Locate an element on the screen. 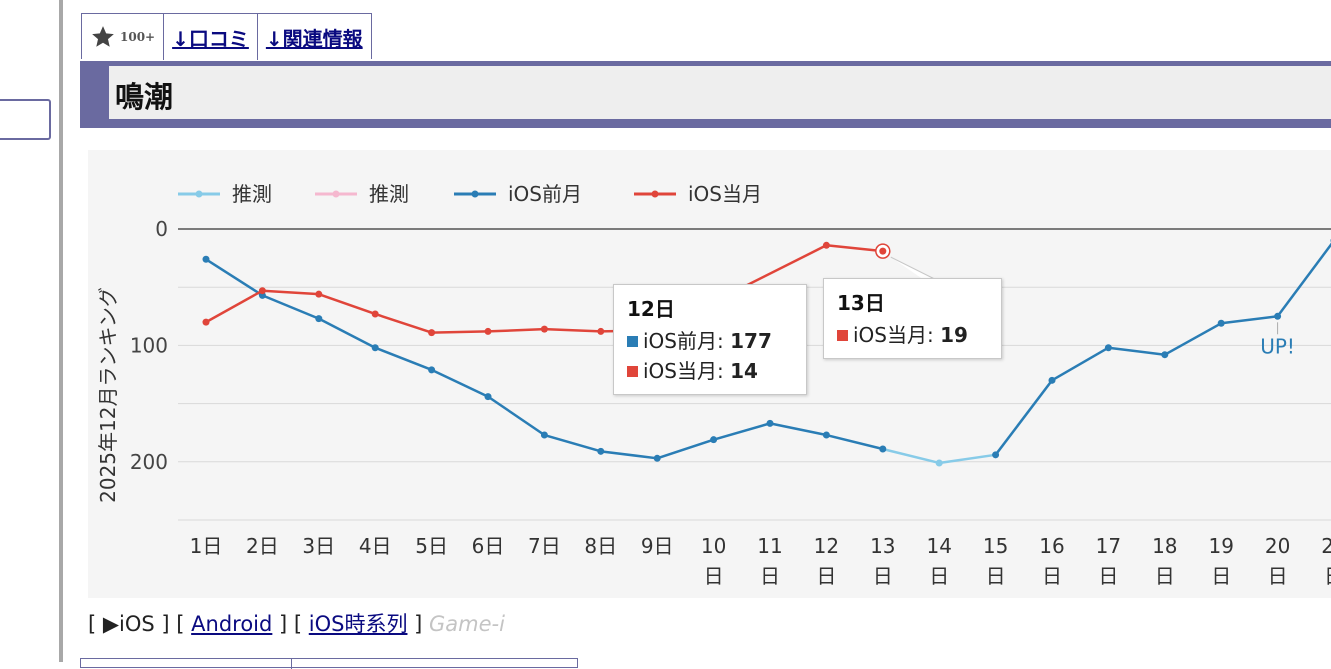 This screenshot has height=669, width=1331. sidebar-button is located at coordinates (25, 119).